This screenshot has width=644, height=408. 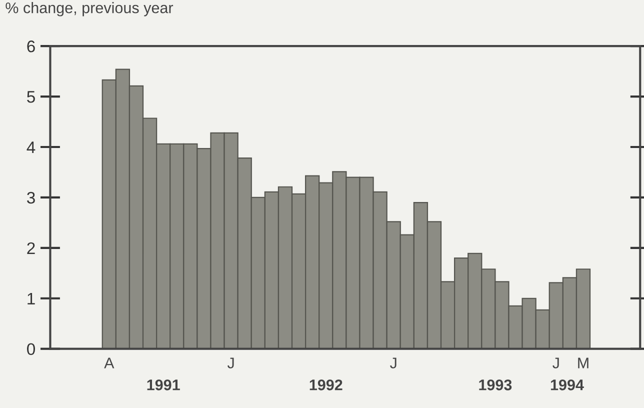 What do you see at coordinates (326, 385) in the screenshot?
I see `text: 1992` at bounding box center [326, 385].